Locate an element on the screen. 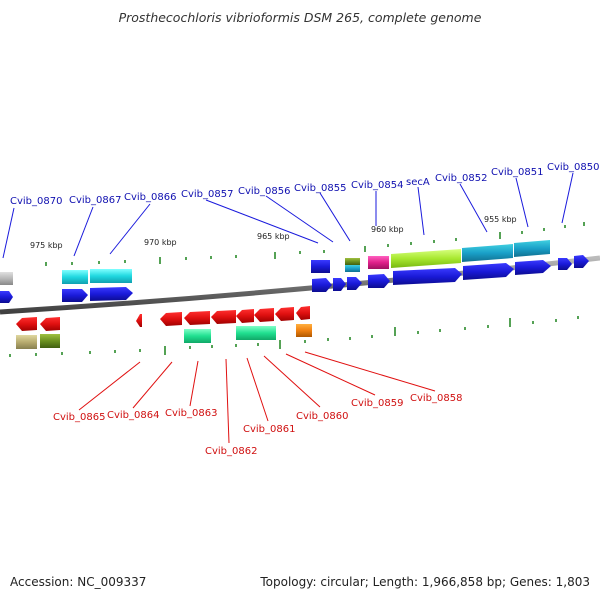  gene-label: Cvib_0862 is located at coordinates (231, 451).